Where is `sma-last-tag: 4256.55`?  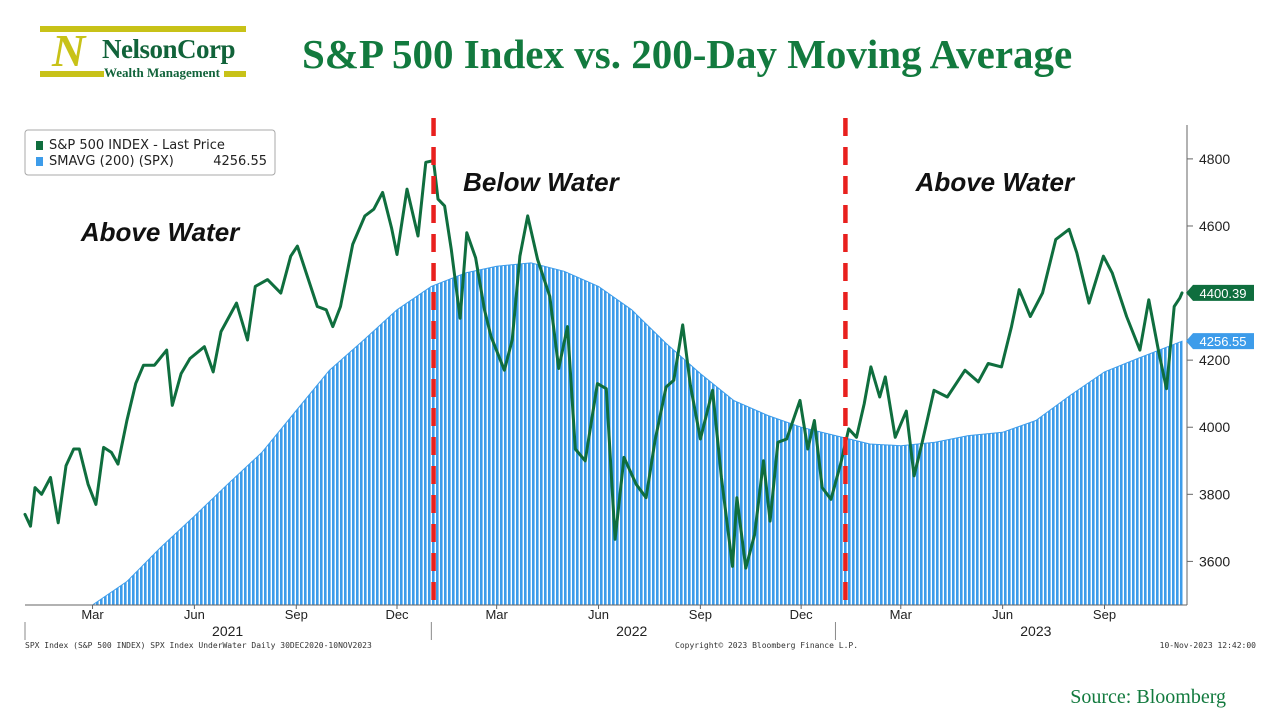 sma-last-tag: 4256.55 is located at coordinates (1220, 341).